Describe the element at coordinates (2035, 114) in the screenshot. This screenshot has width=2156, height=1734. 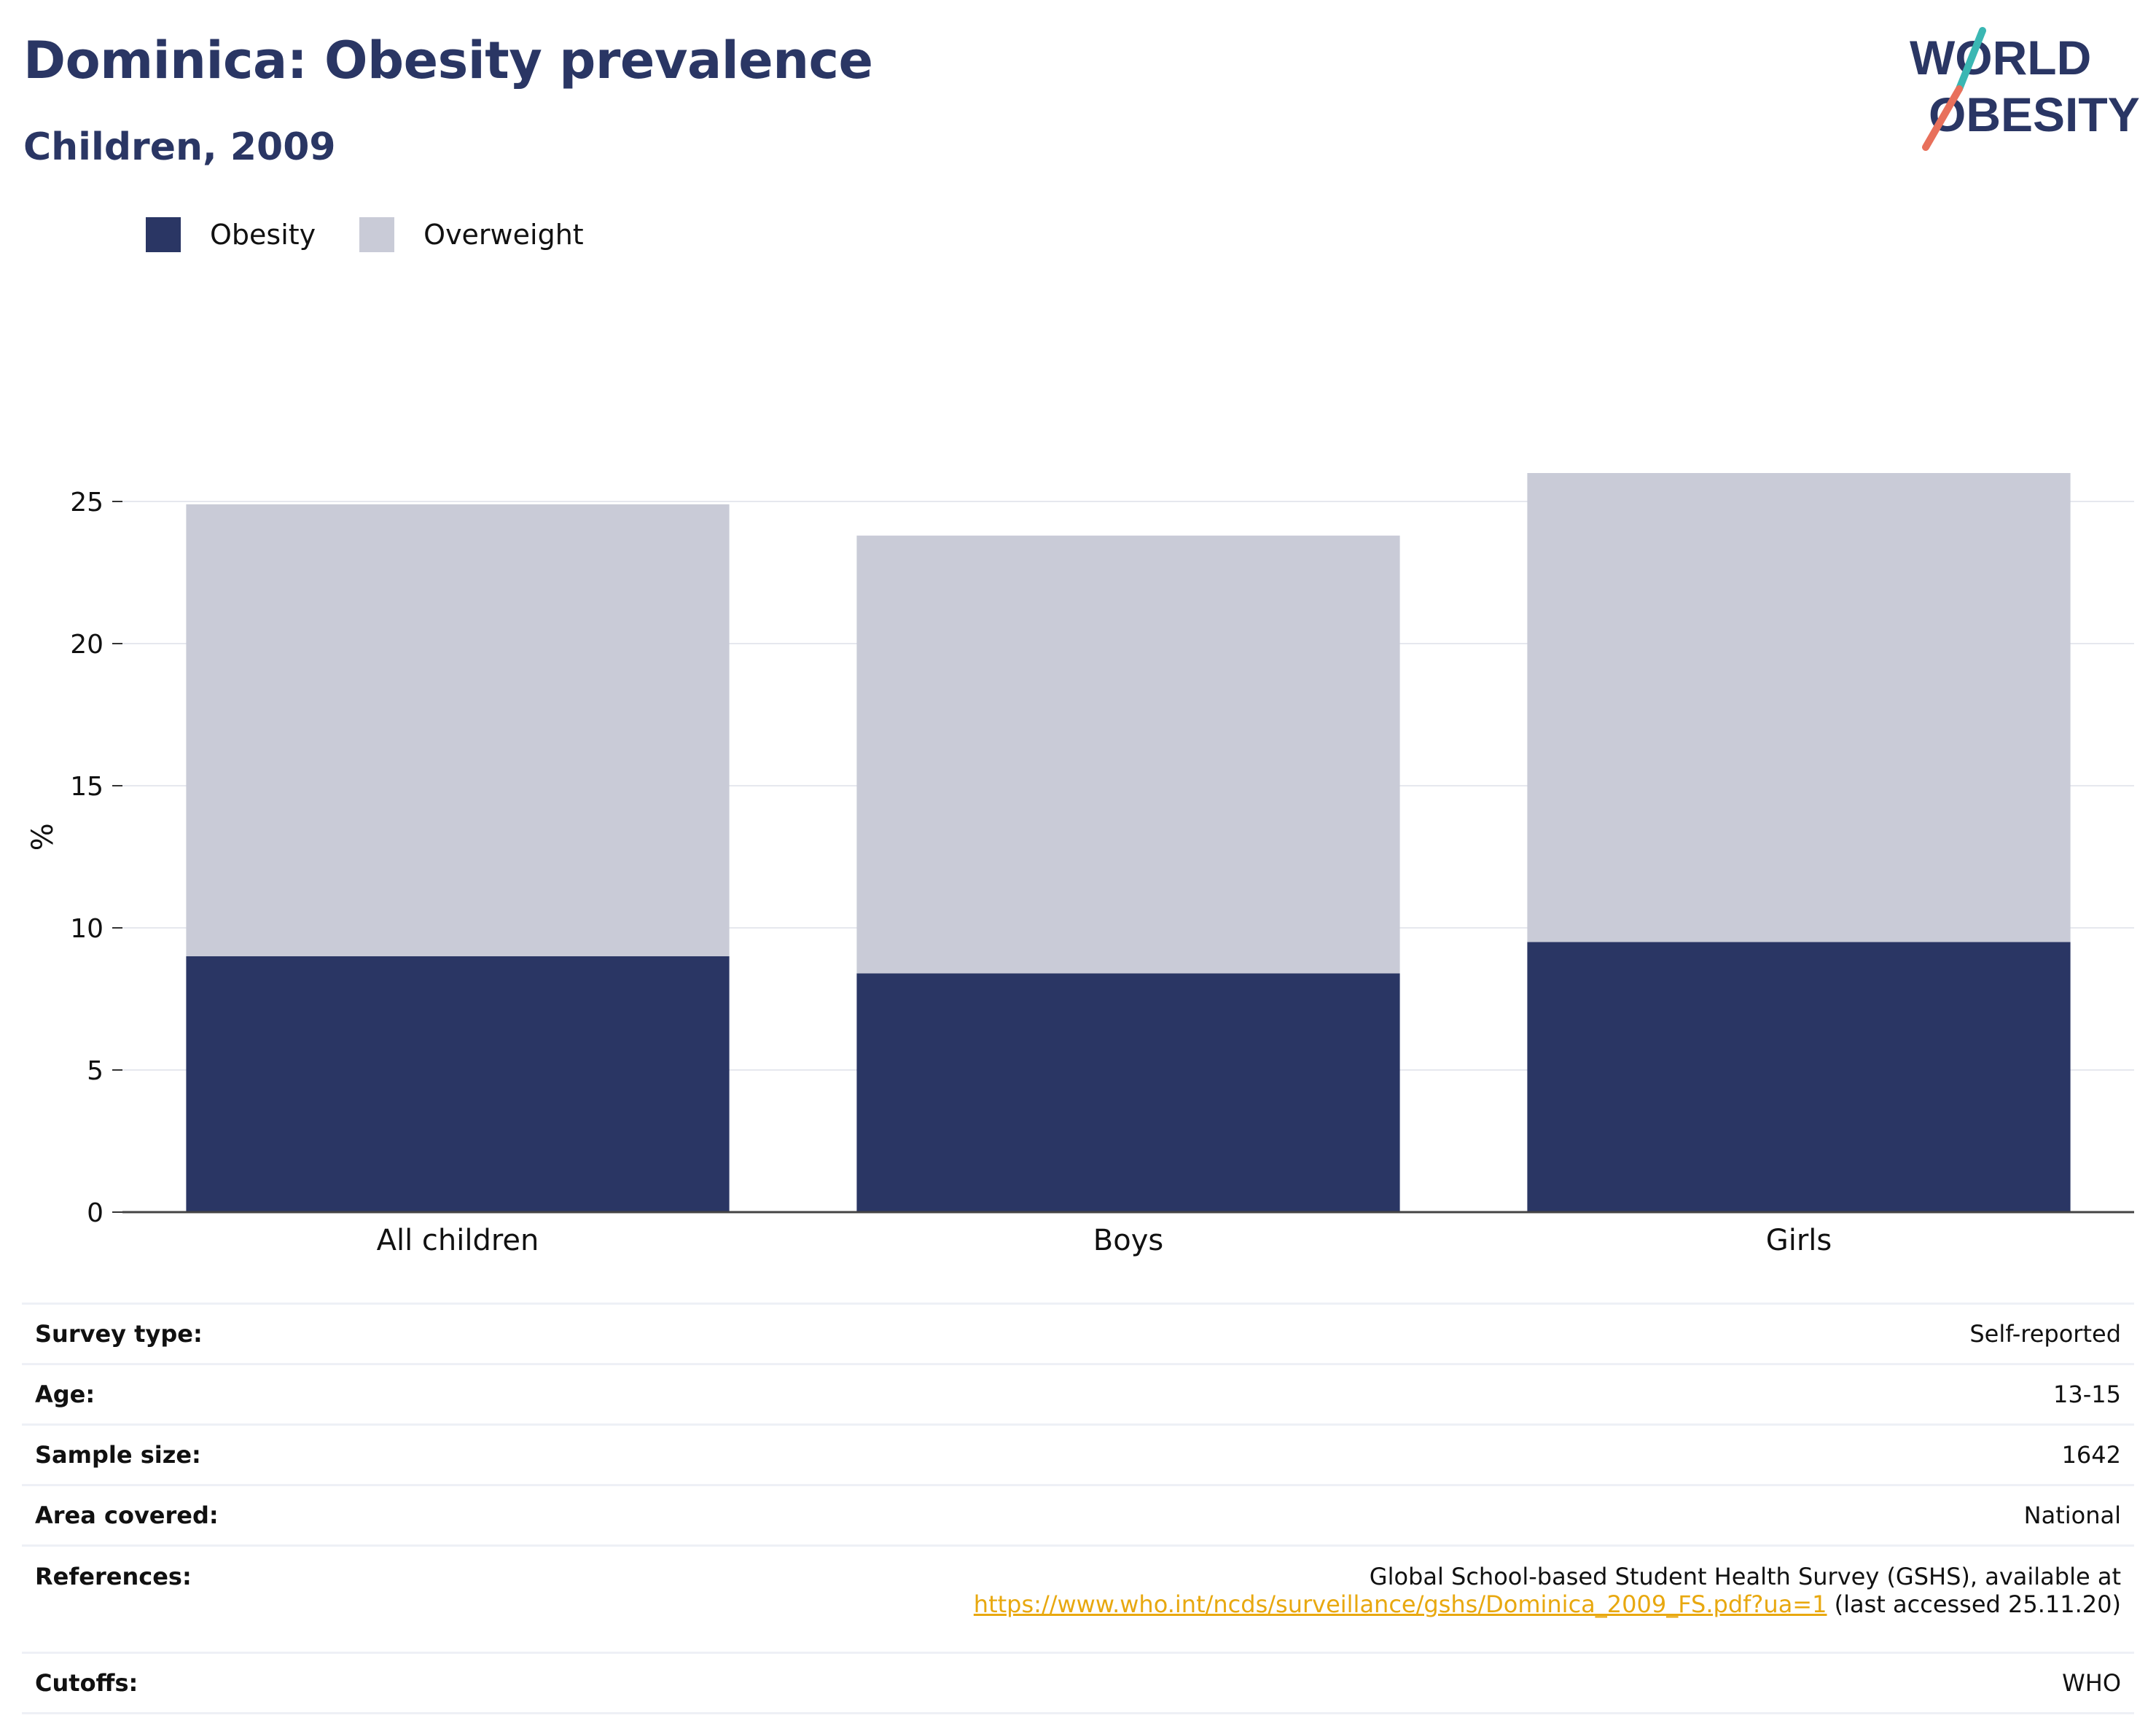
I see `logo-line2: OBESITY` at that location.